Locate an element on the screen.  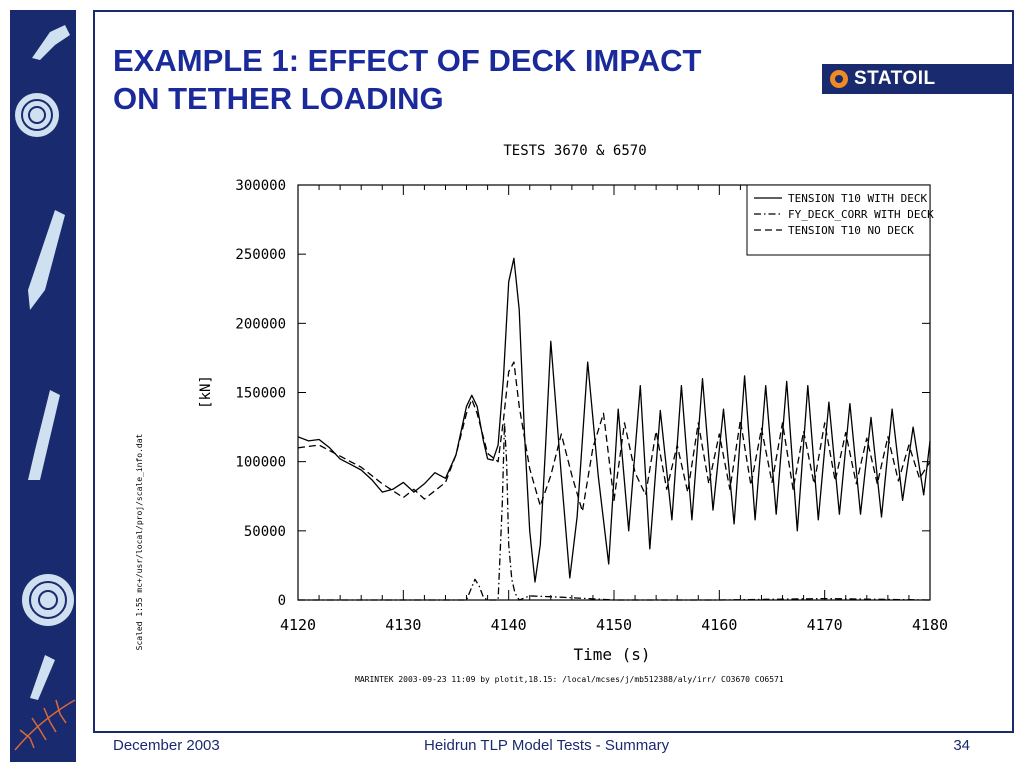
y-tick-label: 50000 is located at coordinates (265, 532).